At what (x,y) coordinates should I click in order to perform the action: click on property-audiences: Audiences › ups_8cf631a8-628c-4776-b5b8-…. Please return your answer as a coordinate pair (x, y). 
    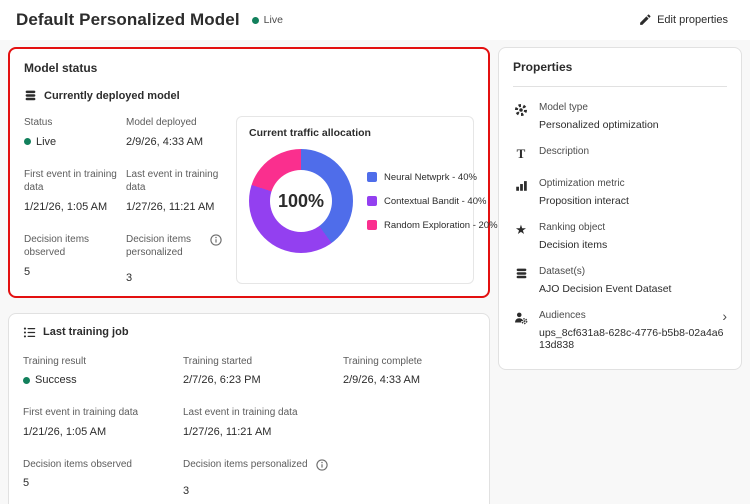
    Looking at the image, I should click on (620, 329).